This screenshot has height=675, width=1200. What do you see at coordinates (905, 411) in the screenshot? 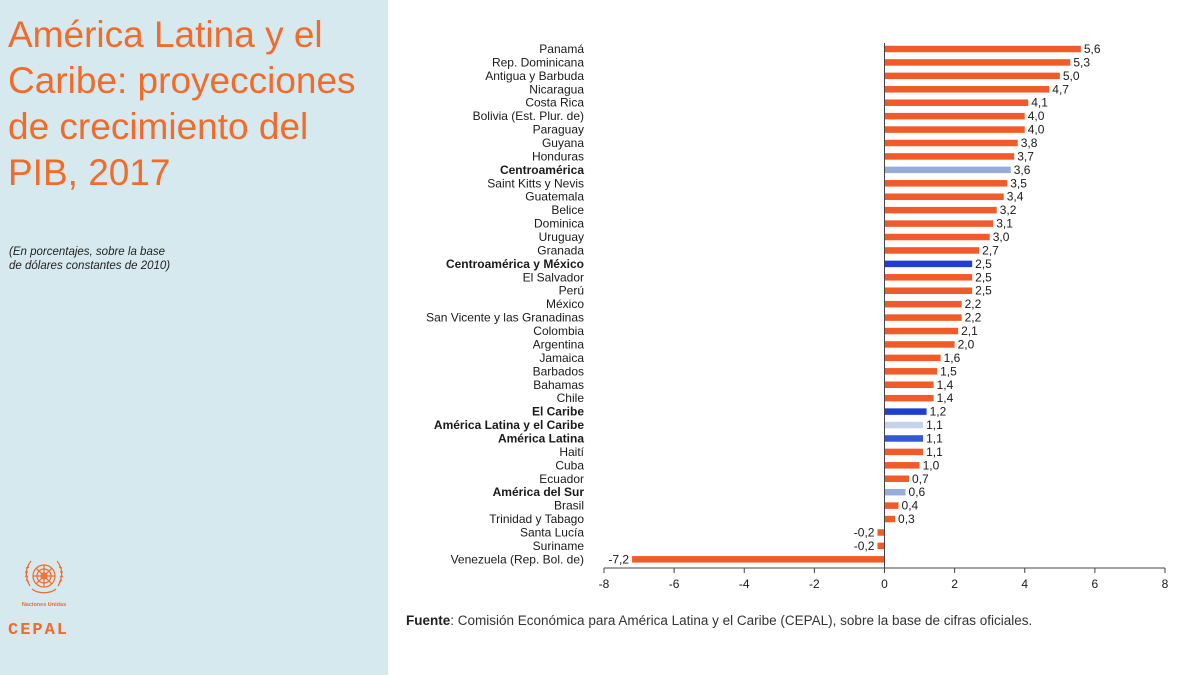
I see `bar-el-caribe` at bounding box center [905, 411].